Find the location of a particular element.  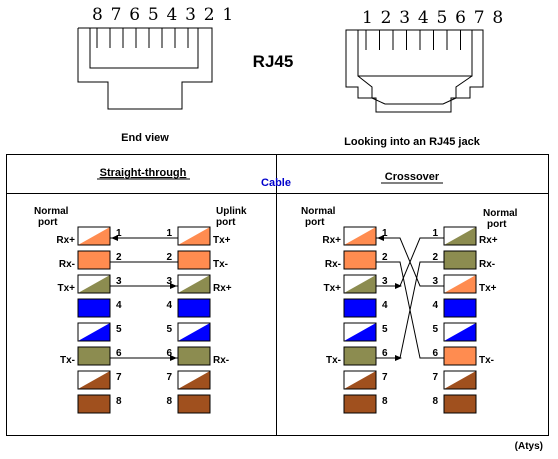

right-pin-number: 6 is located at coordinates (169, 353).